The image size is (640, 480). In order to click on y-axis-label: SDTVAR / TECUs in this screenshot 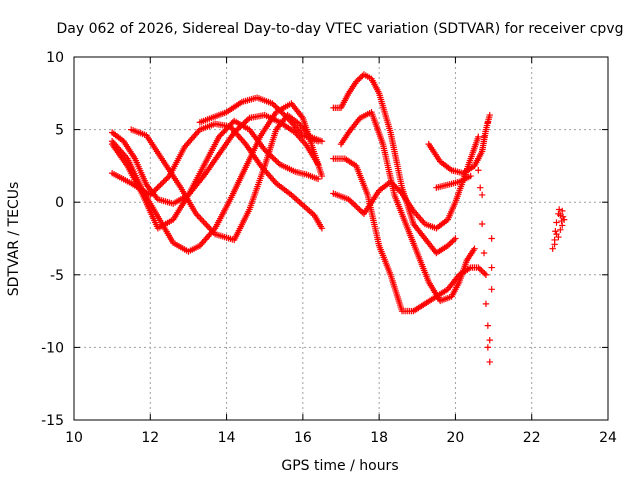, I will do `click(14, 239)`.